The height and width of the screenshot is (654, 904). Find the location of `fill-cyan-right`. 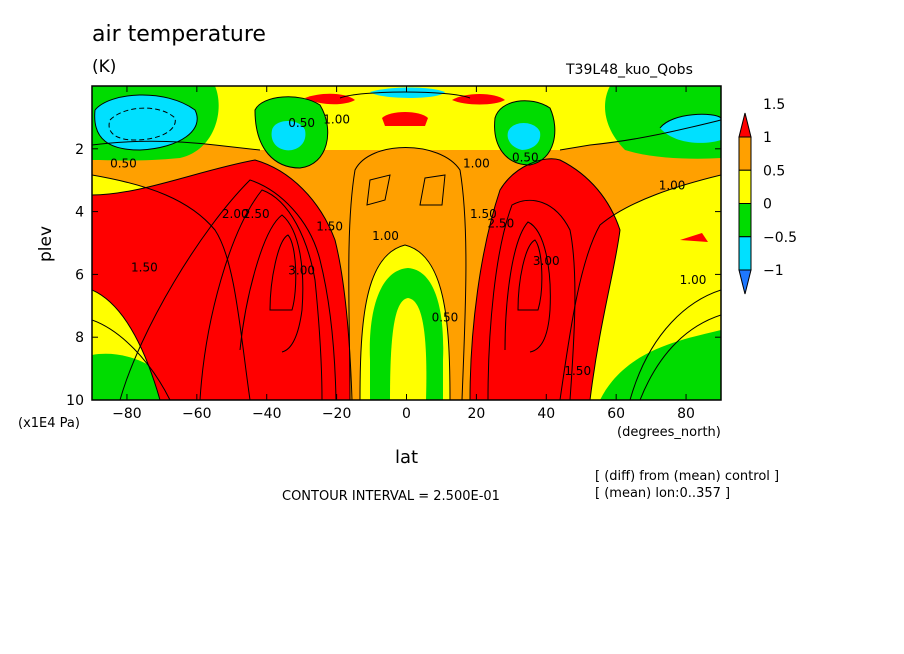

fill-cyan-right is located at coordinates (690, 128).